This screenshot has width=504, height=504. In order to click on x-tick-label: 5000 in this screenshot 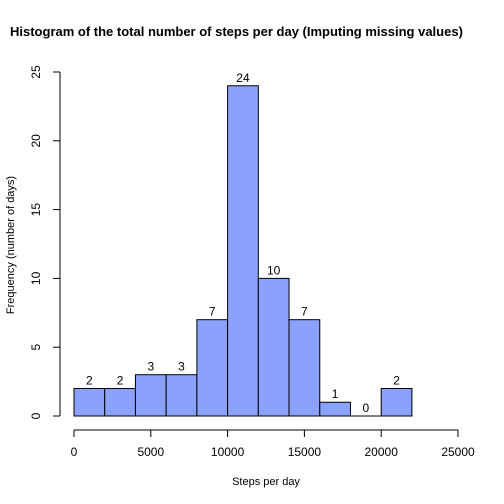, I will do `click(150, 452)`.